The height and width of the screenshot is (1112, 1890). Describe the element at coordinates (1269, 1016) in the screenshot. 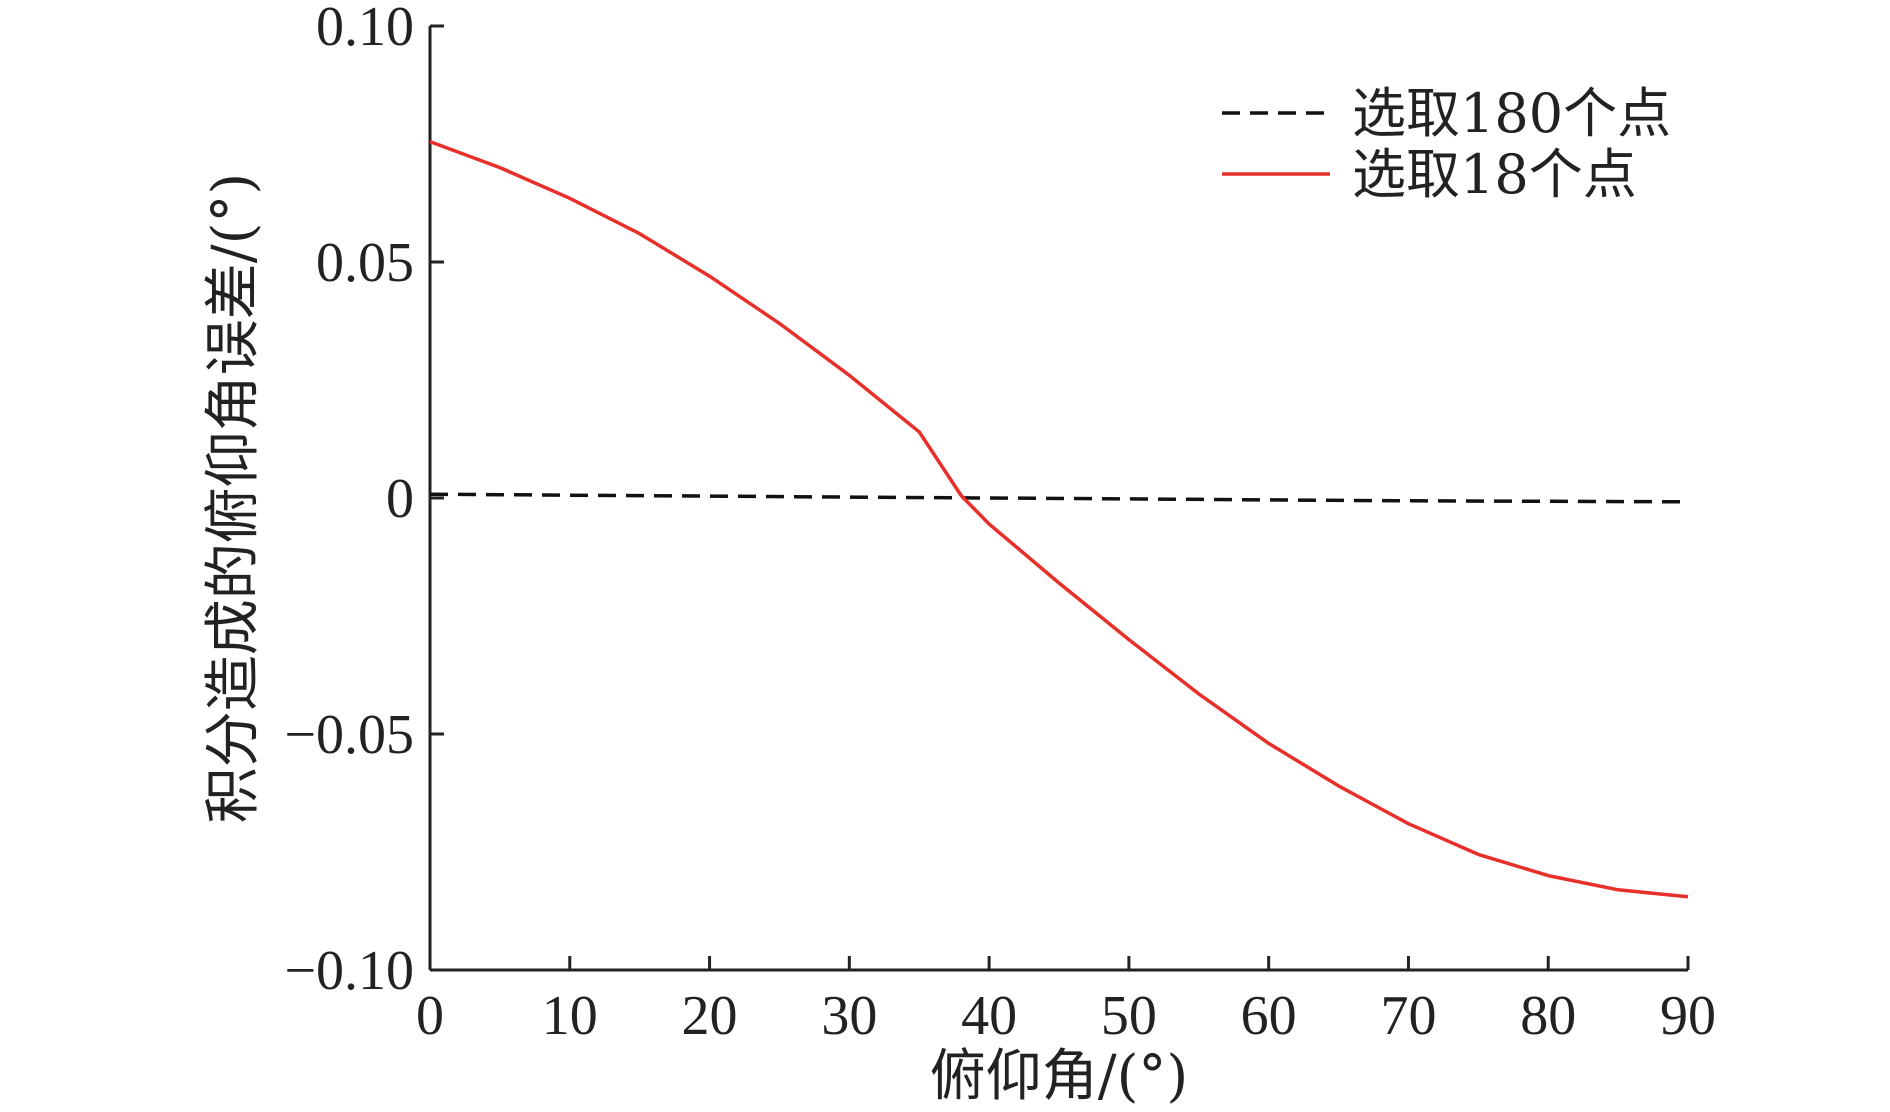

I see `x-tick-label: 60` at that location.